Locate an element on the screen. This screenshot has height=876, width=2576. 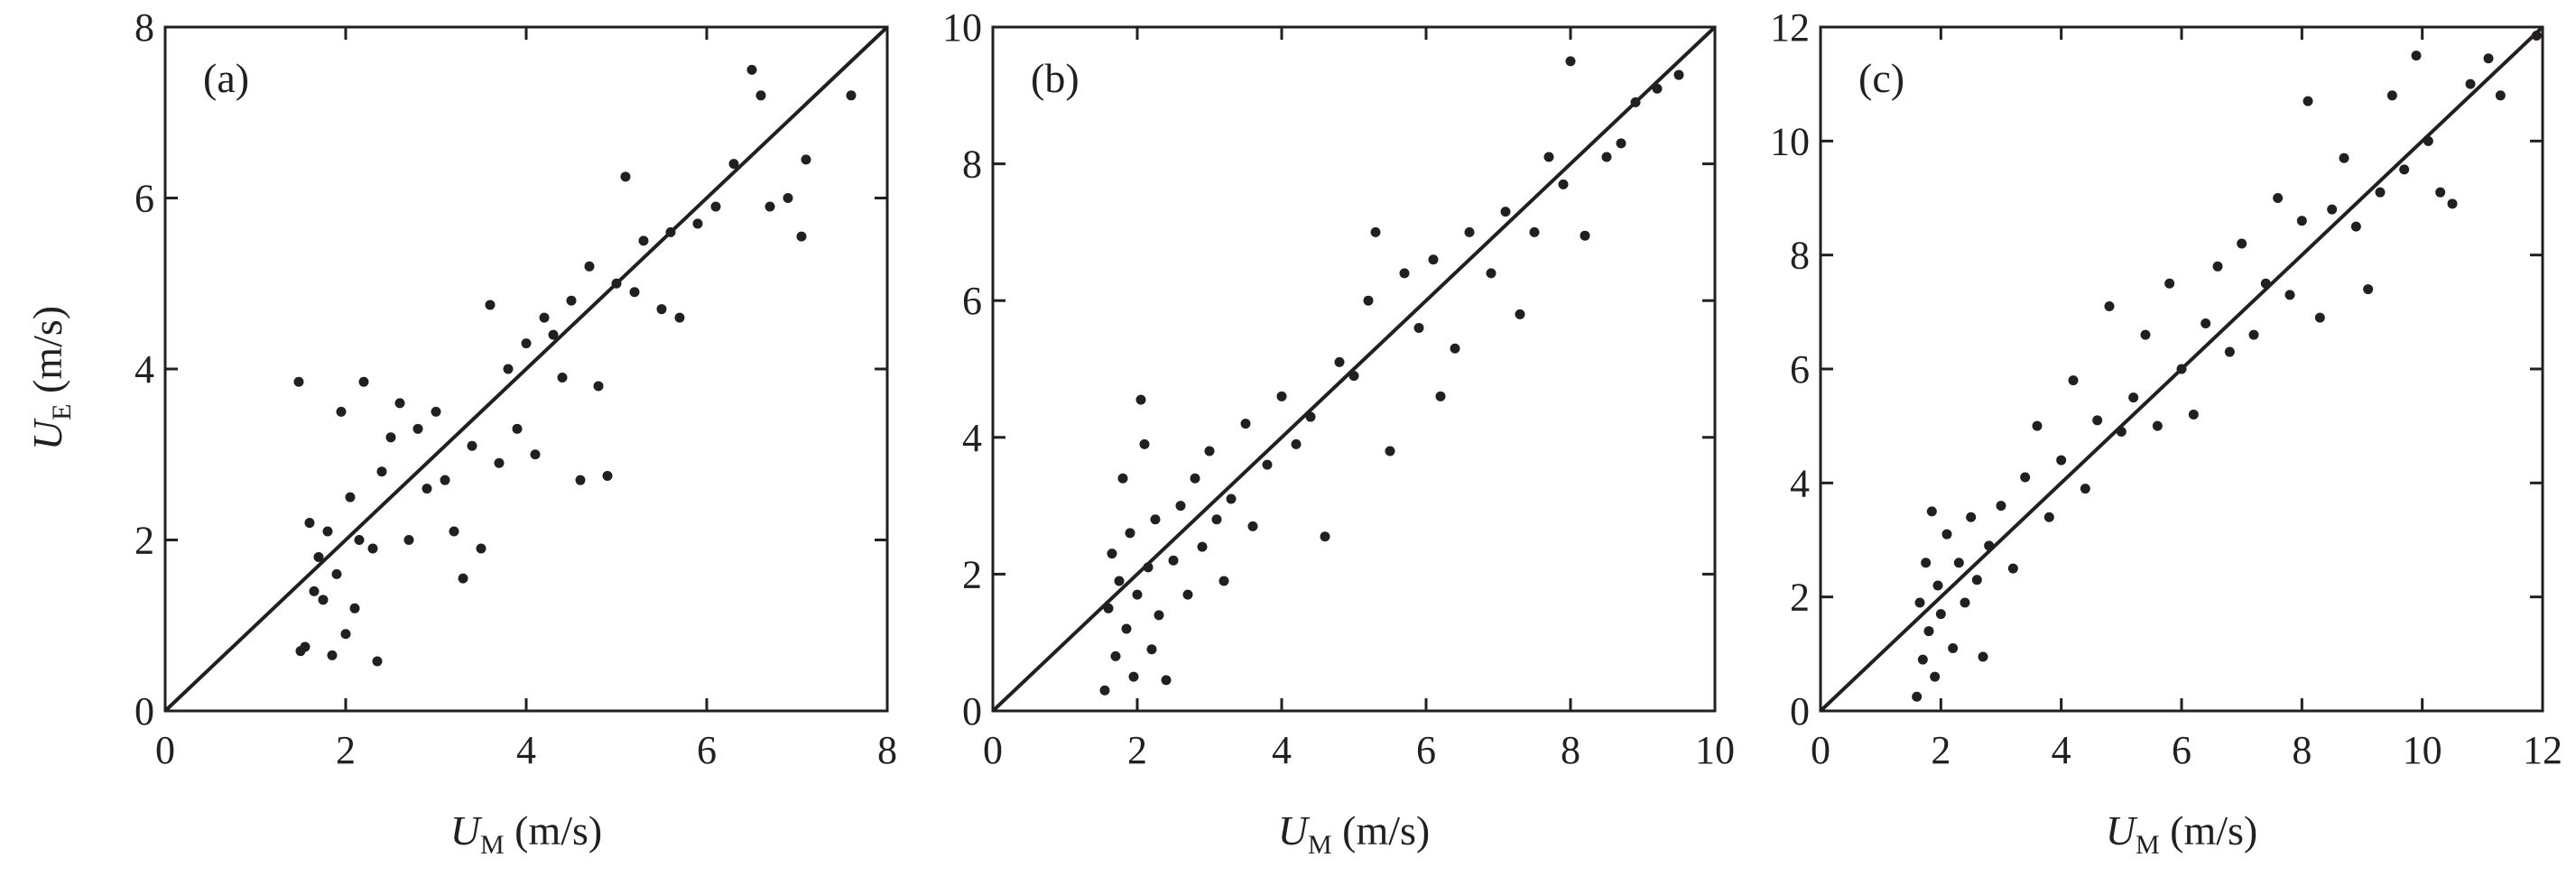
x-axis-label-c: UM (m/s) is located at coordinates (2182, 833).